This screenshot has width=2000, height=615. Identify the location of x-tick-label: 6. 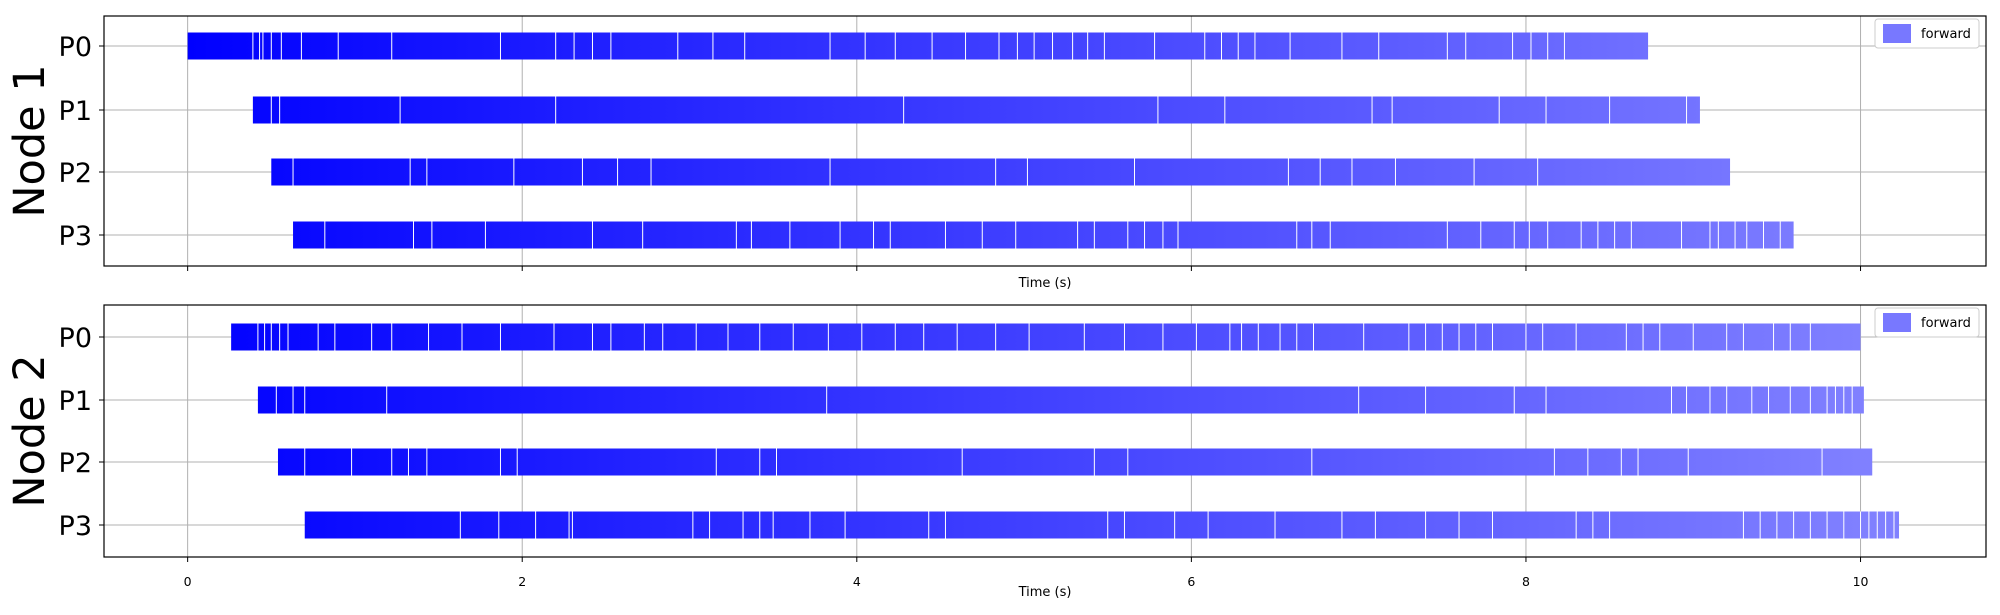
(1191, 581).